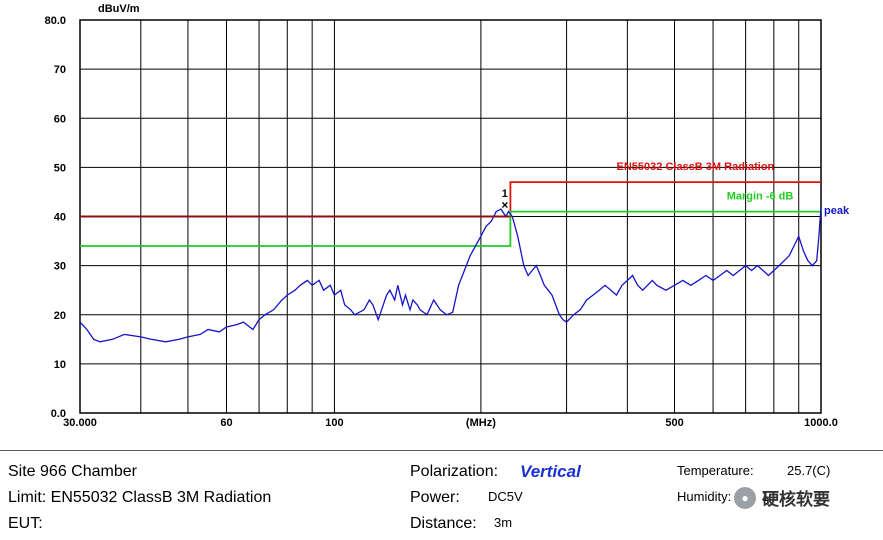 The width and height of the screenshot is (883, 540). Describe the element at coordinates (55, 21) in the screenshot. I see `y-tick-label: 80.0` at that location.